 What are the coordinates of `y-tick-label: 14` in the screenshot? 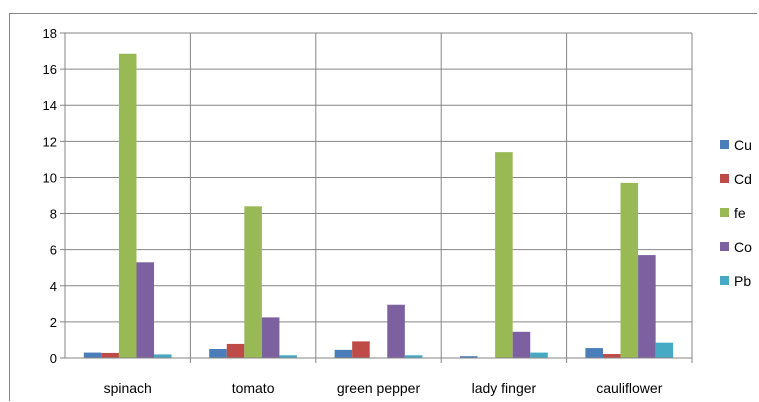 It's located at (50, 105).